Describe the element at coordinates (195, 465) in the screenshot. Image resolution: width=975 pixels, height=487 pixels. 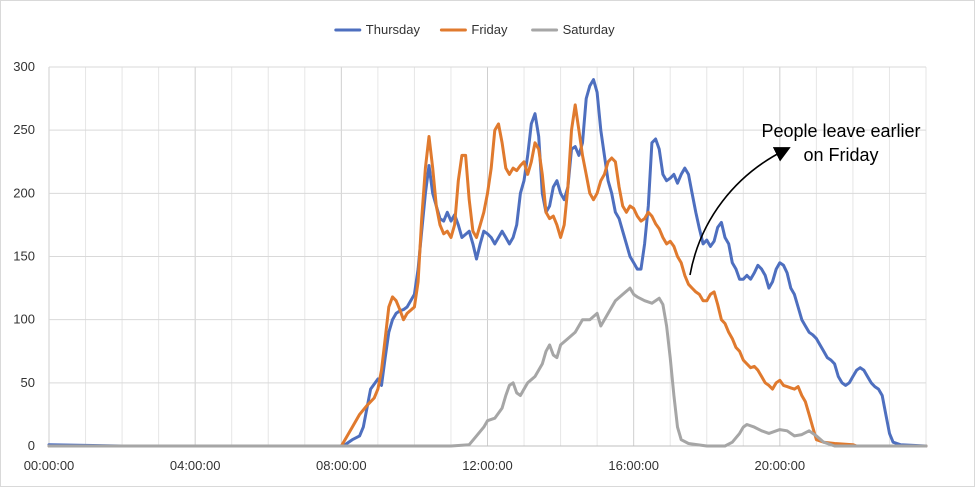
I see `x-tick-label: 04:00:00` at that location.